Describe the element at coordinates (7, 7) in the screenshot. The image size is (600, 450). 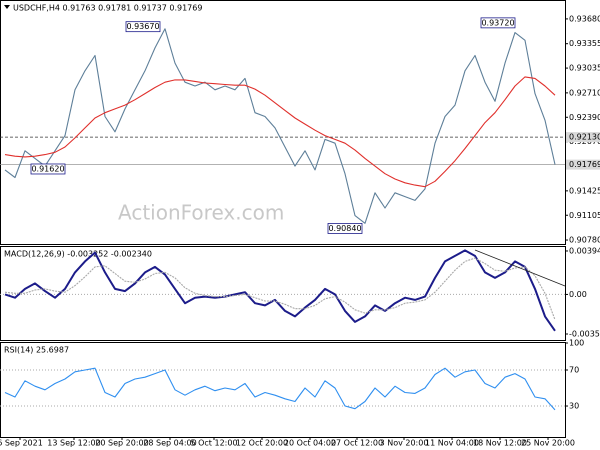
I see `menu-arrow` at that location.